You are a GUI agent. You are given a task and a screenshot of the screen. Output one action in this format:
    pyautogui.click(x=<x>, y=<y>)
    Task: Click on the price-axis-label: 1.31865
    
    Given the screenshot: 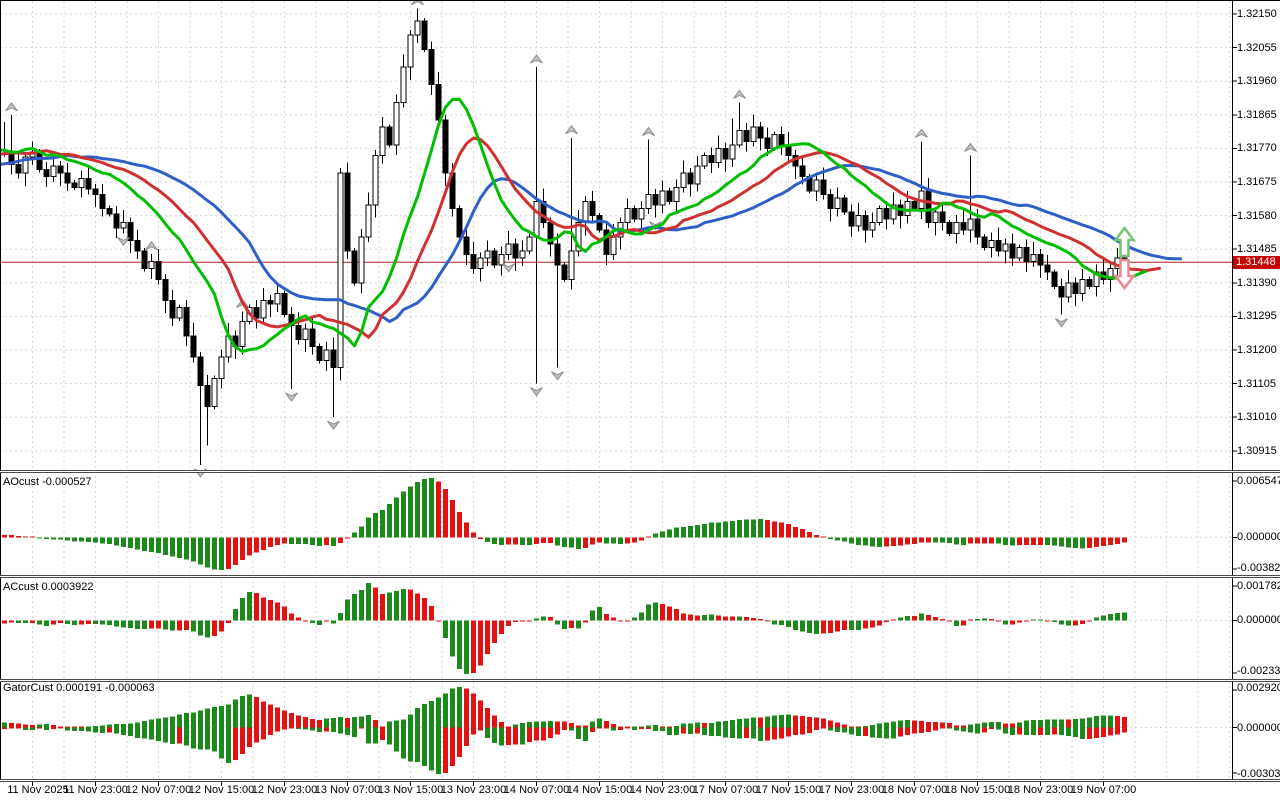 What is the action you would take?
    pyautogui.click(x=1257, y=114)
    